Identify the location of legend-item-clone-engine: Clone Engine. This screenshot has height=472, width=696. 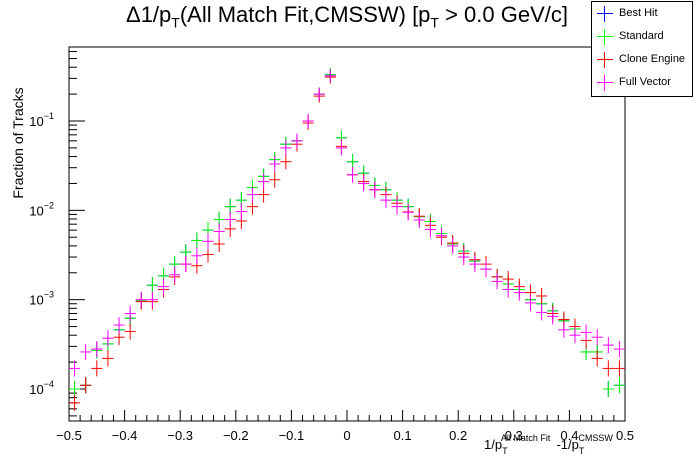
(642, 61).